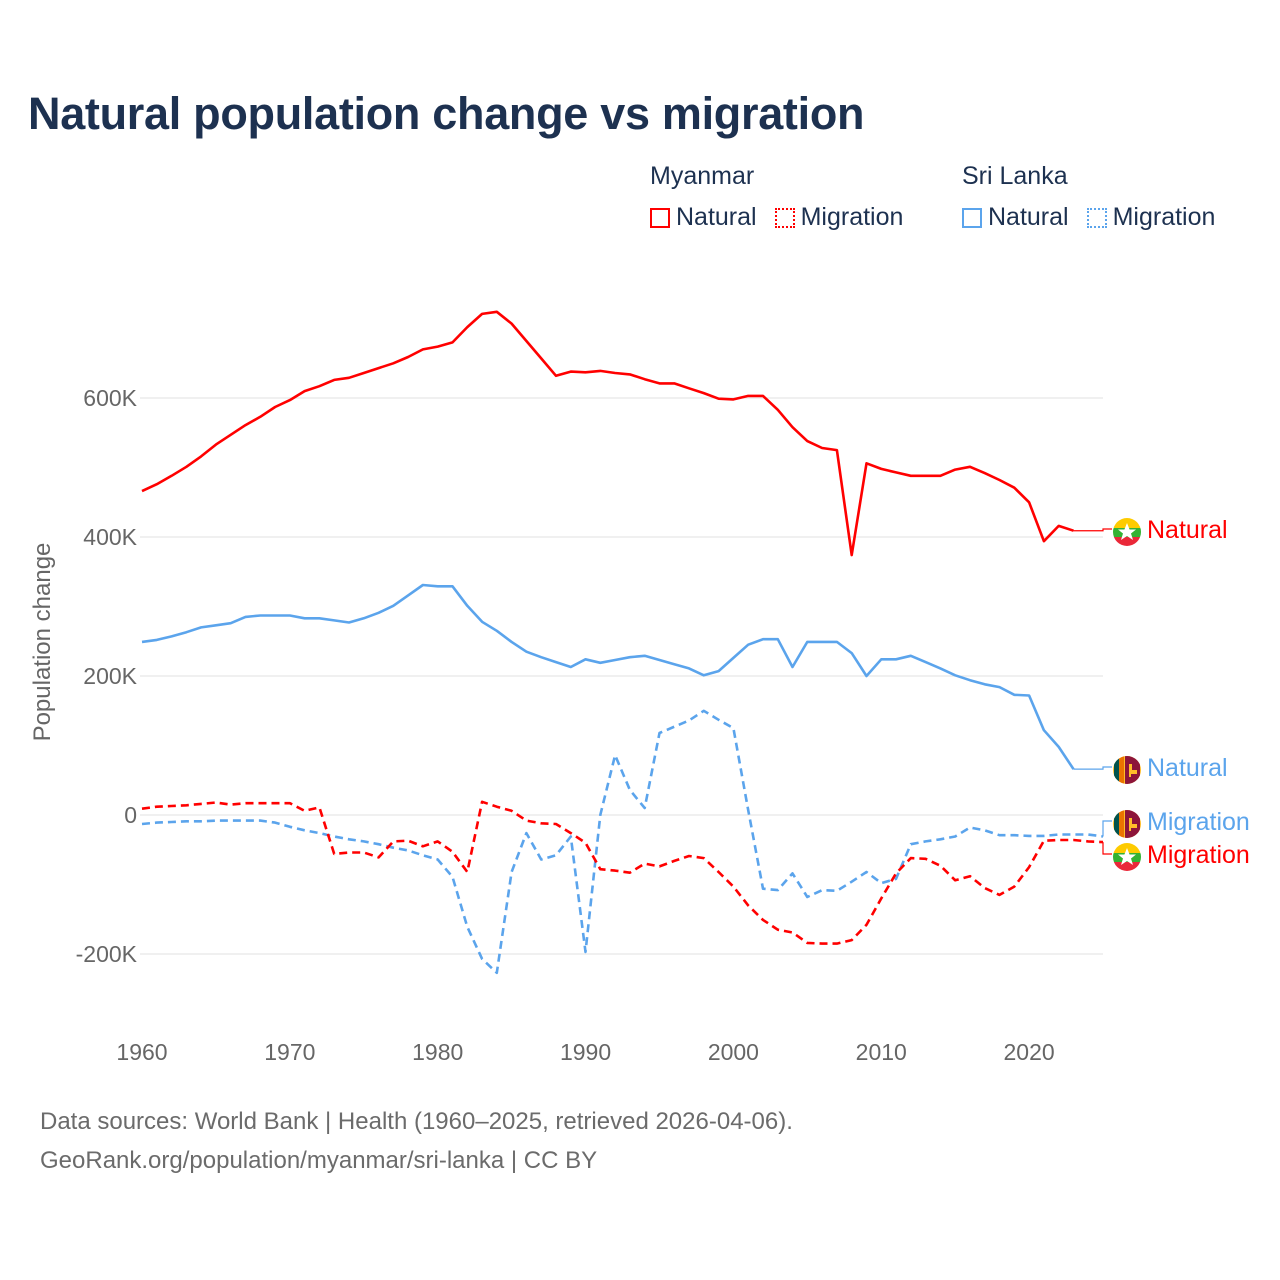 Image resolution: width=1280 pixels, height=1280 pixels. Describe the element at coordinates (42, 642) in the screenshot. I see `y-axis-label: Population change` at that location.